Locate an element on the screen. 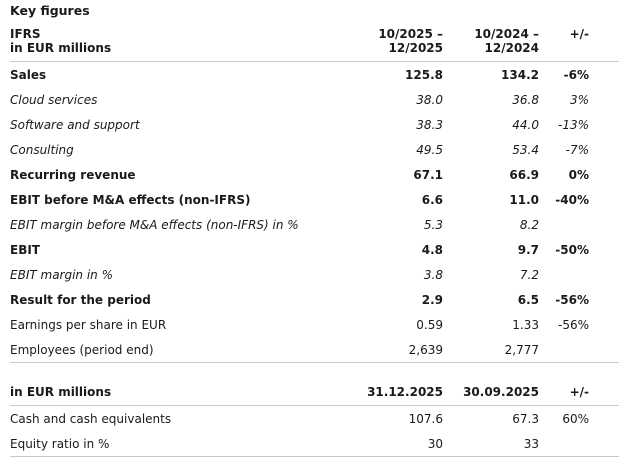  value-prior: 6.5 is located at coordinates (528, 299).